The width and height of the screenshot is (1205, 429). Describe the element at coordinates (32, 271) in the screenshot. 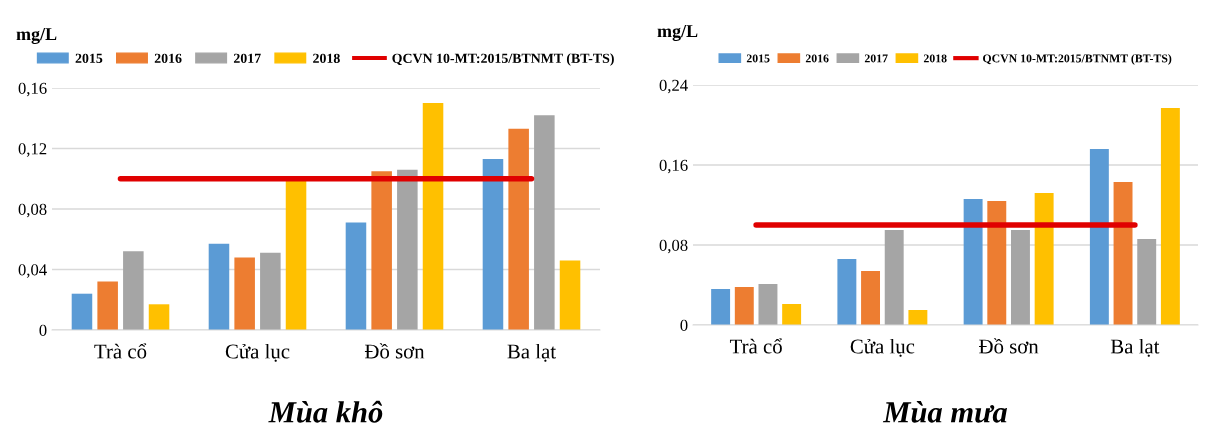

I see `y-tick-label: 0,04` at that location.